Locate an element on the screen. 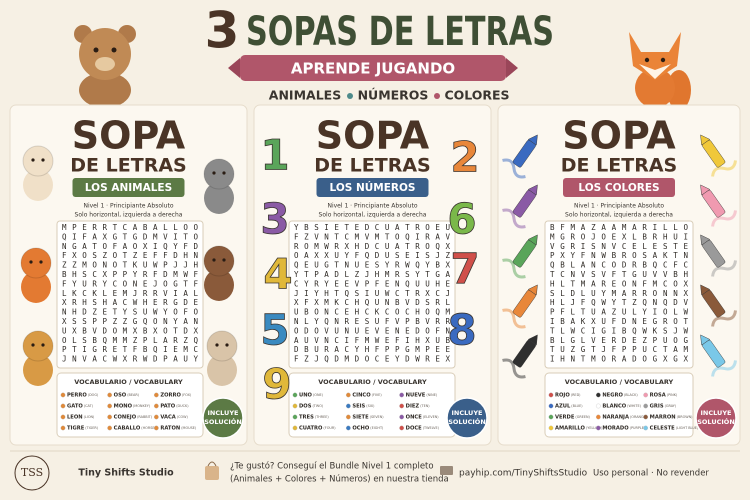  vocab-word: VERDE is located at coordinates (565, 418).